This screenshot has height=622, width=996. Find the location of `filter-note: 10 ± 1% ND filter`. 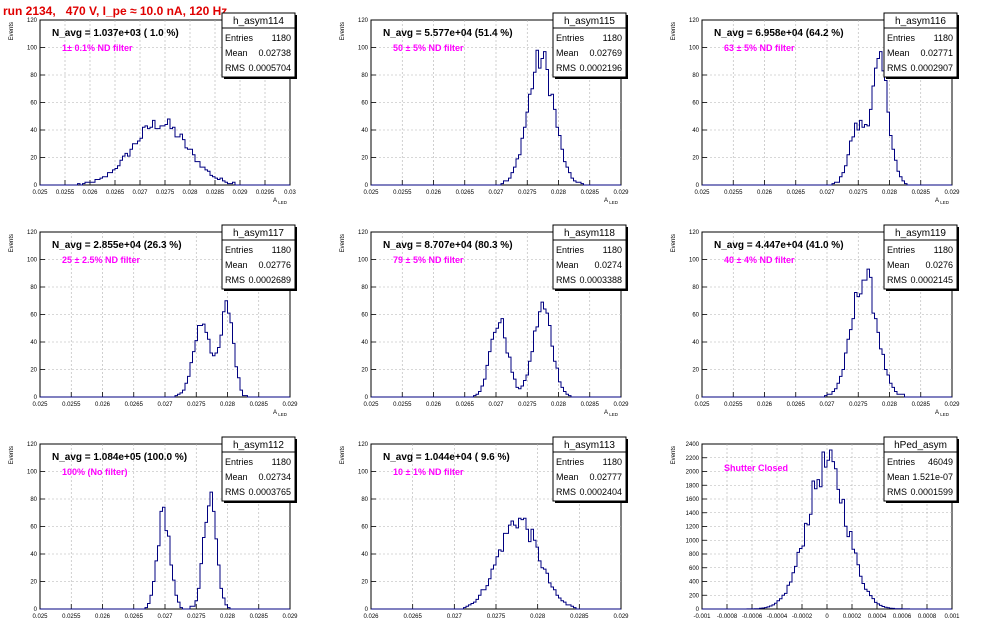

filter-note: 10 ± 1% ND filter is located at coordinates (428, 472).